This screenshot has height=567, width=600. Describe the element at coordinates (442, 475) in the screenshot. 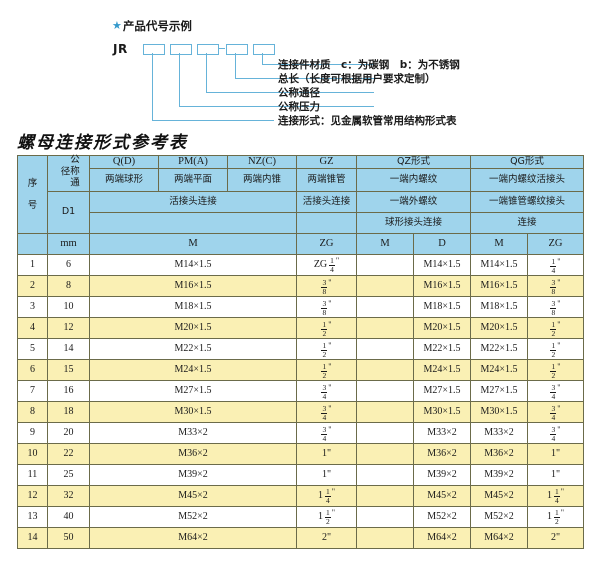

I see `row-qz-d: M39×2` at that location.